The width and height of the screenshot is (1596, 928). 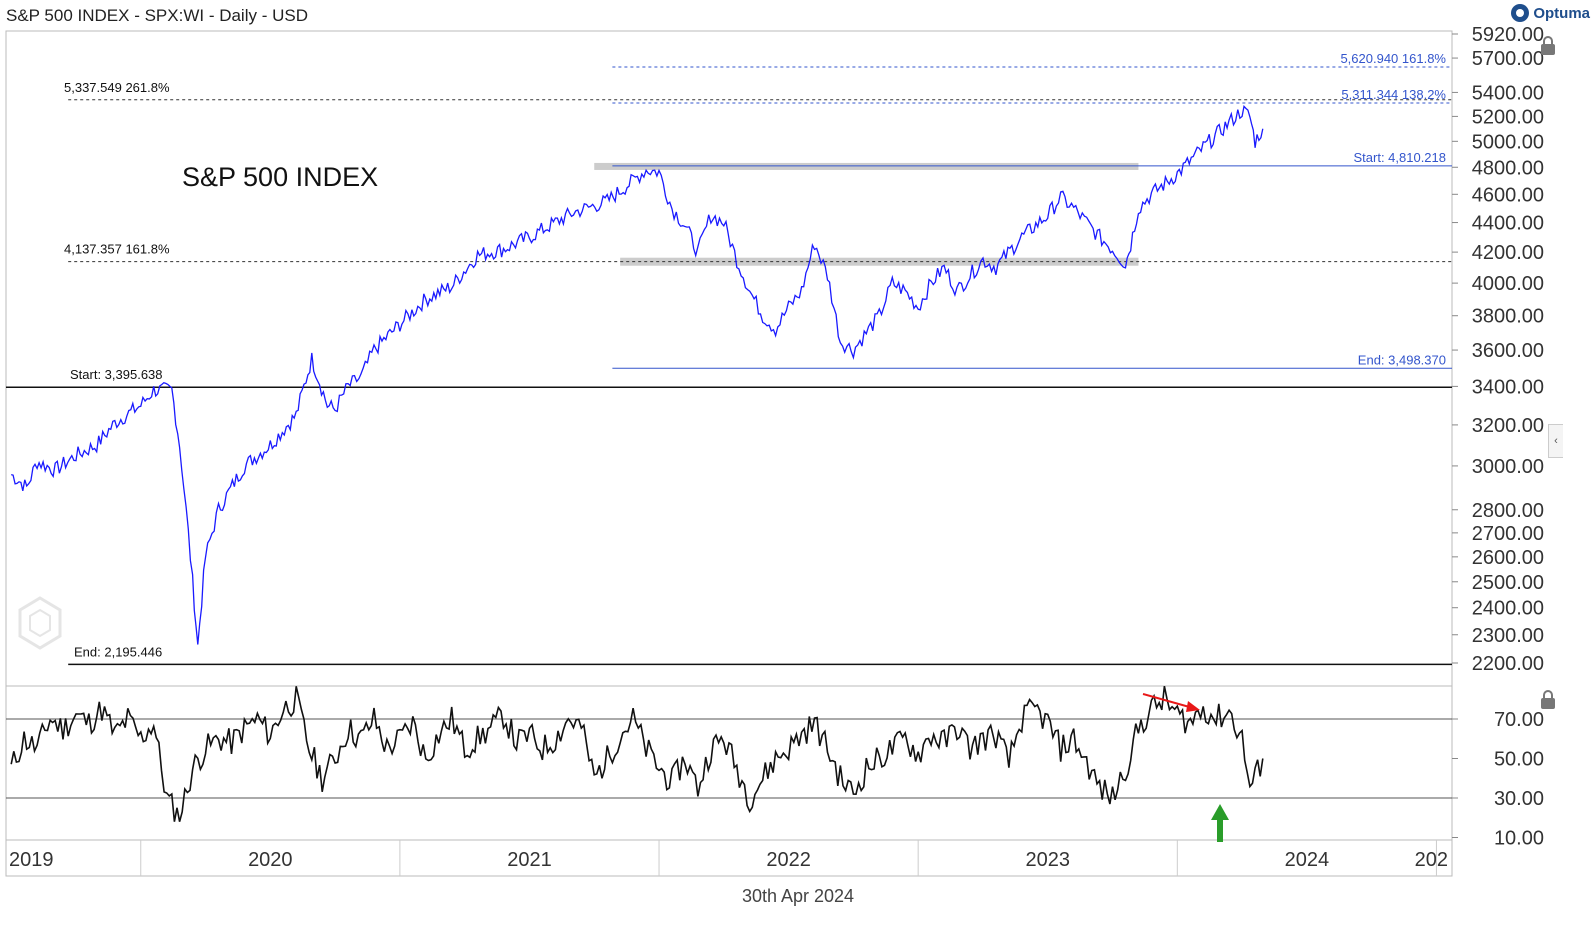 What do you see at coordinates (1548, 46) in the screenshot?
I see `price-scale-lock-icon` at bounding box center [1548, 46].